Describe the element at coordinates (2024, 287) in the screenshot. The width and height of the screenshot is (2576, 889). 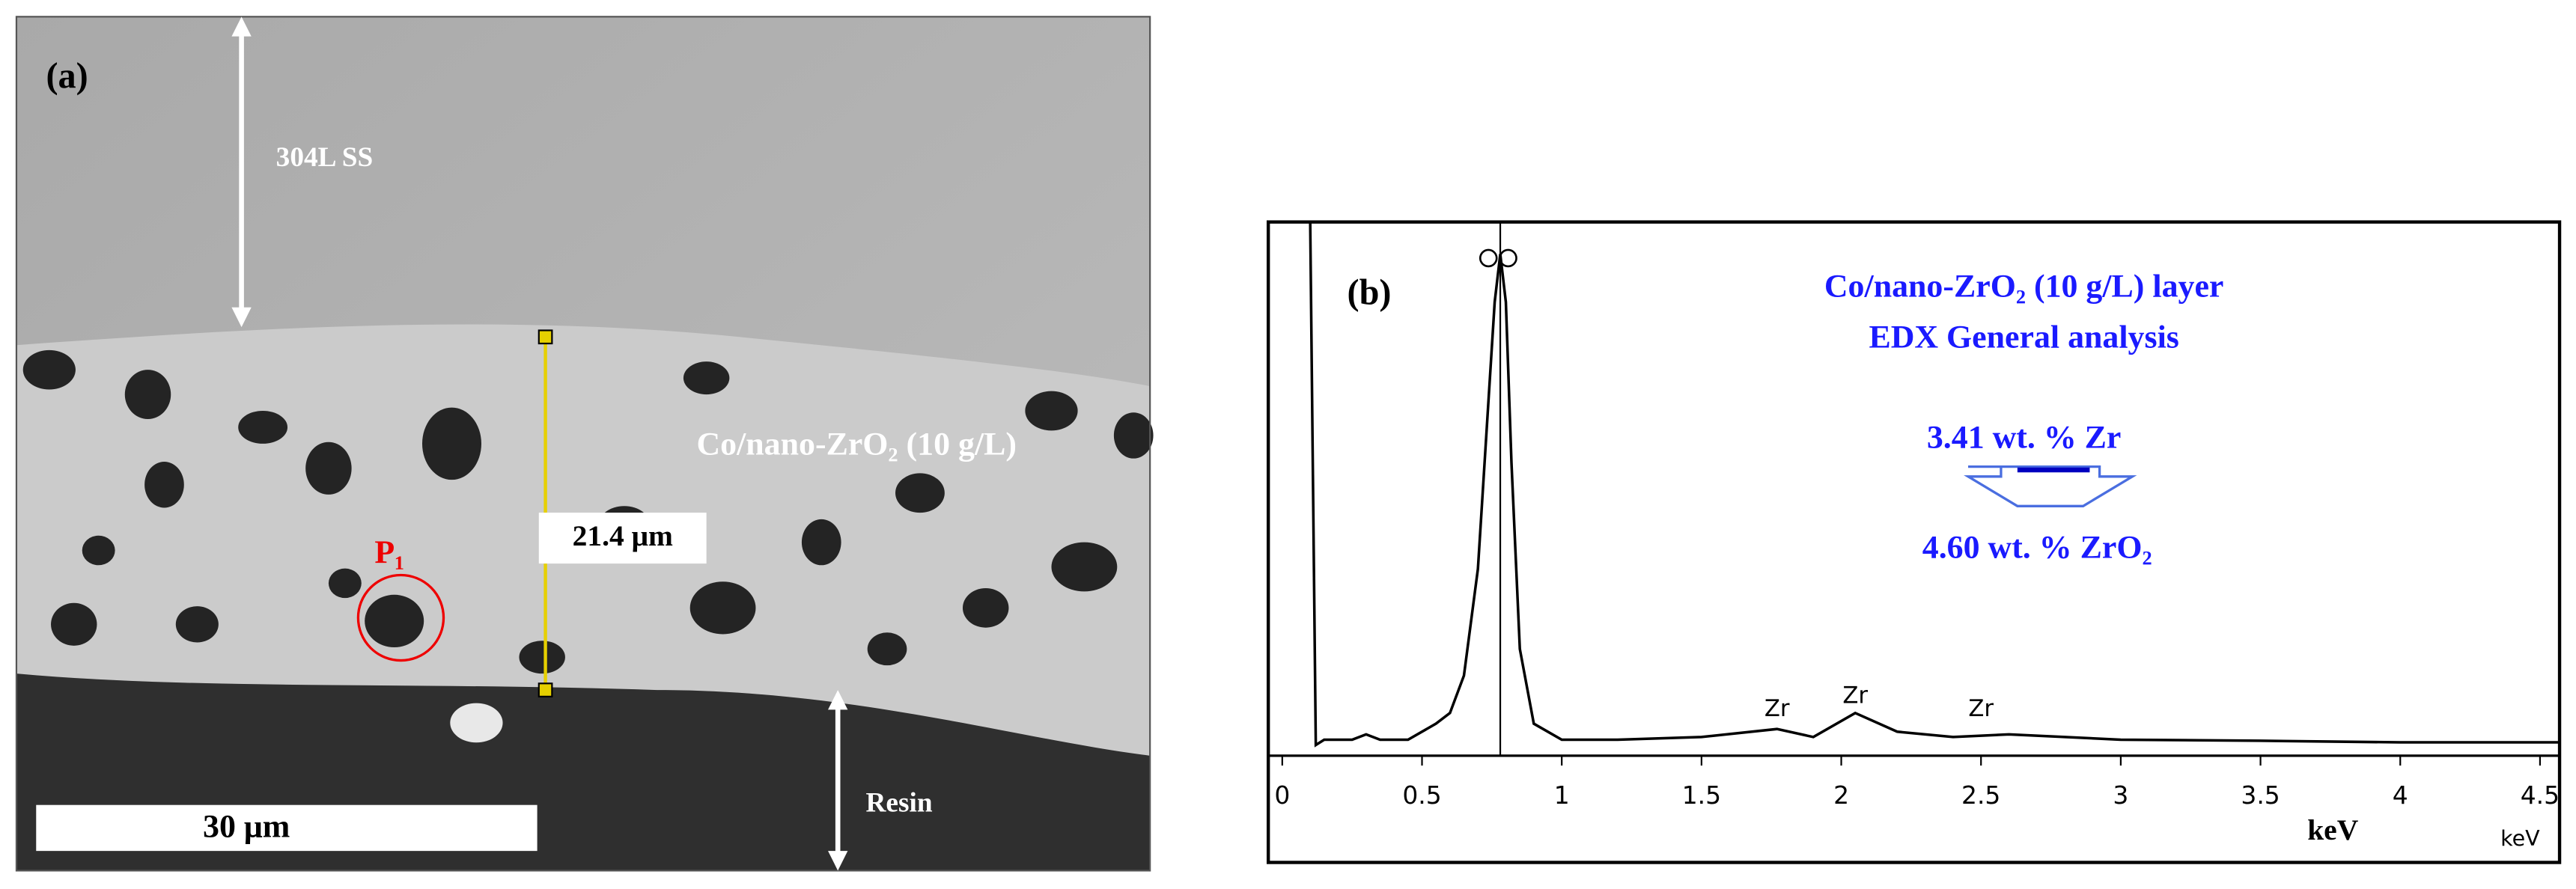
I see `annotation: Co/nano-ZrO₂ (10 g/L) layer` at that location.